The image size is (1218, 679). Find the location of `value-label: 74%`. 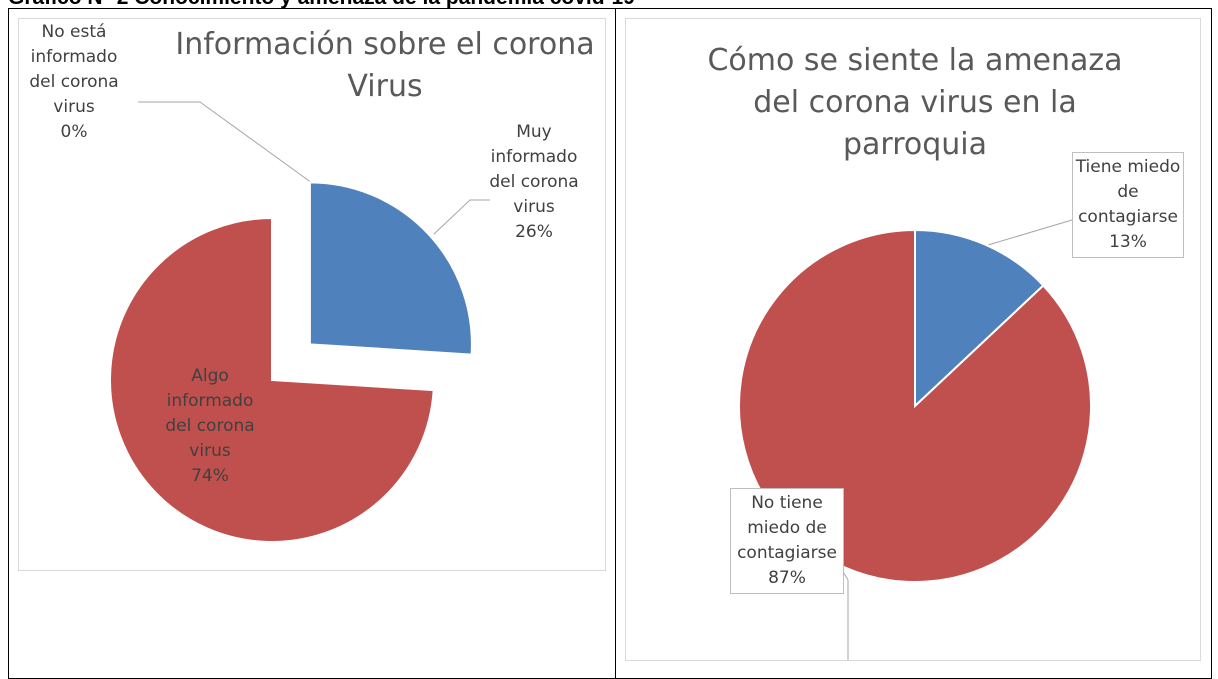

value-label: 74% is located at coordinates (210, 476).